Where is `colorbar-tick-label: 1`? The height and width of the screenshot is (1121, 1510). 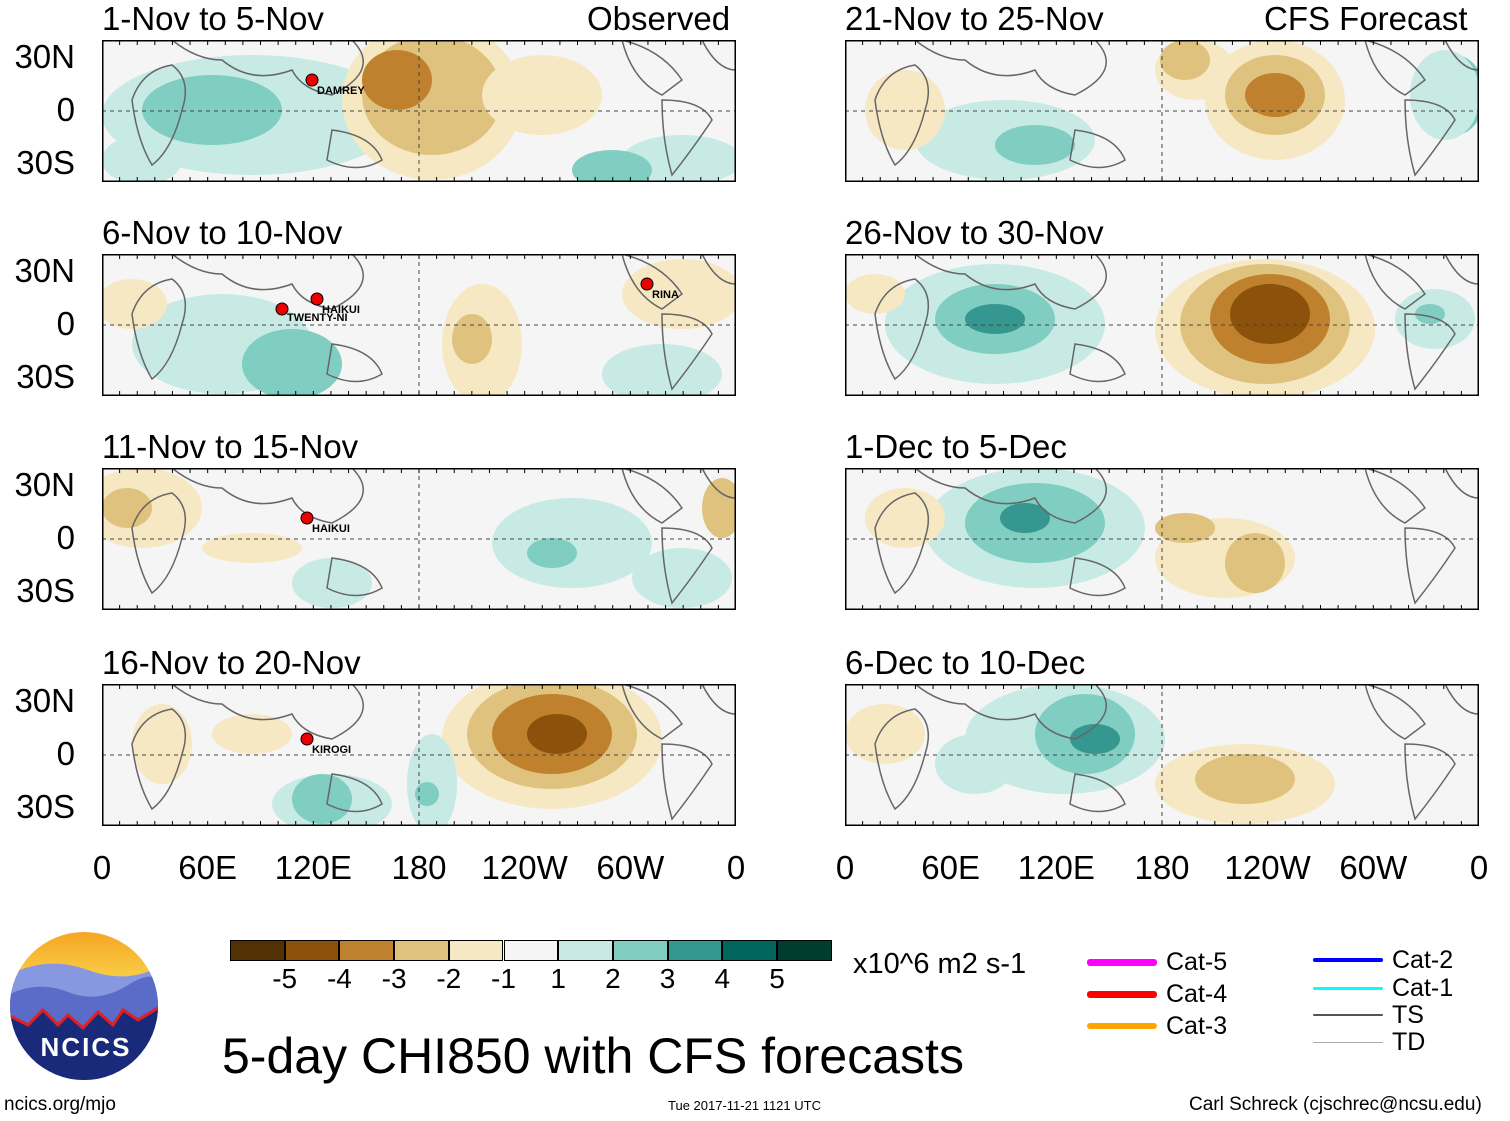 colorbar-tick-label: 1 is located at coordinates (558, 978).